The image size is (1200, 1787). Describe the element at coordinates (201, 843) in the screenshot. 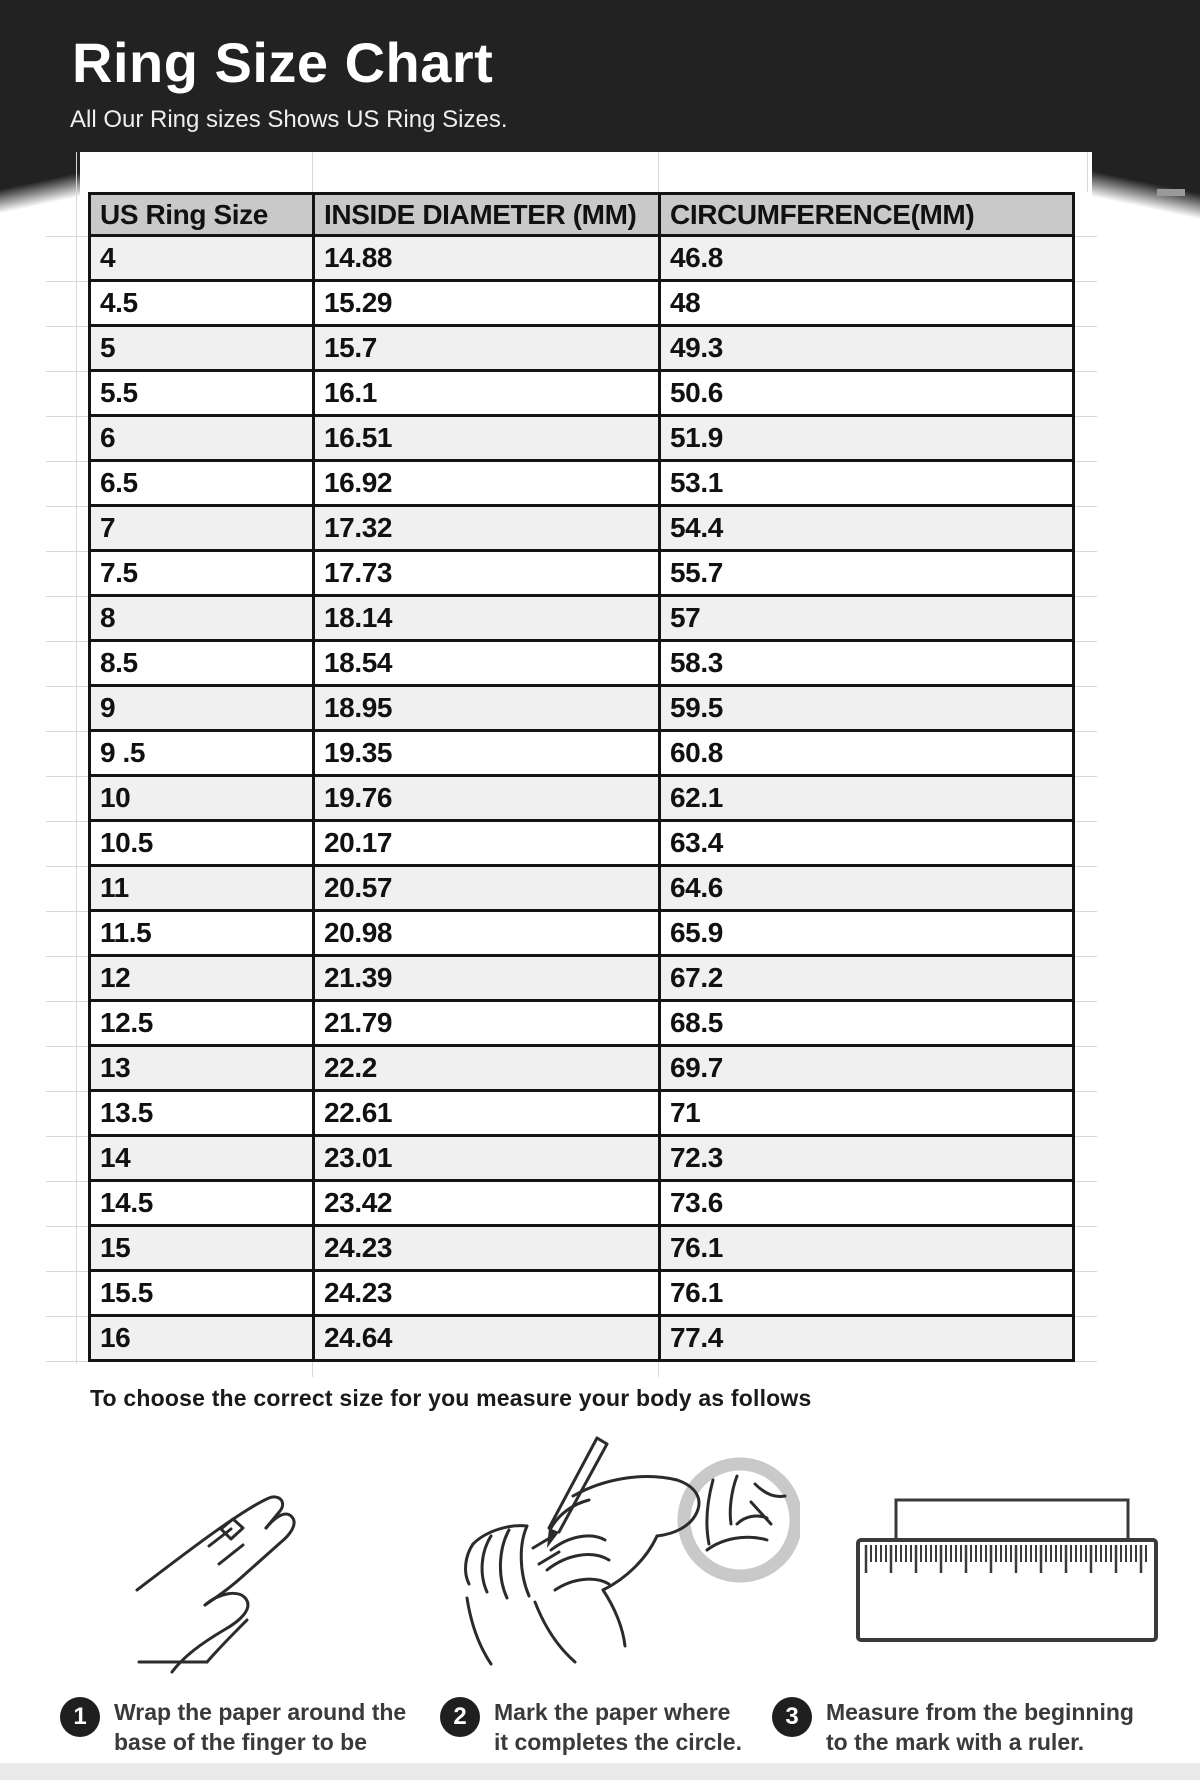

I see `us-ring-size-cell: 10.5` at that location.